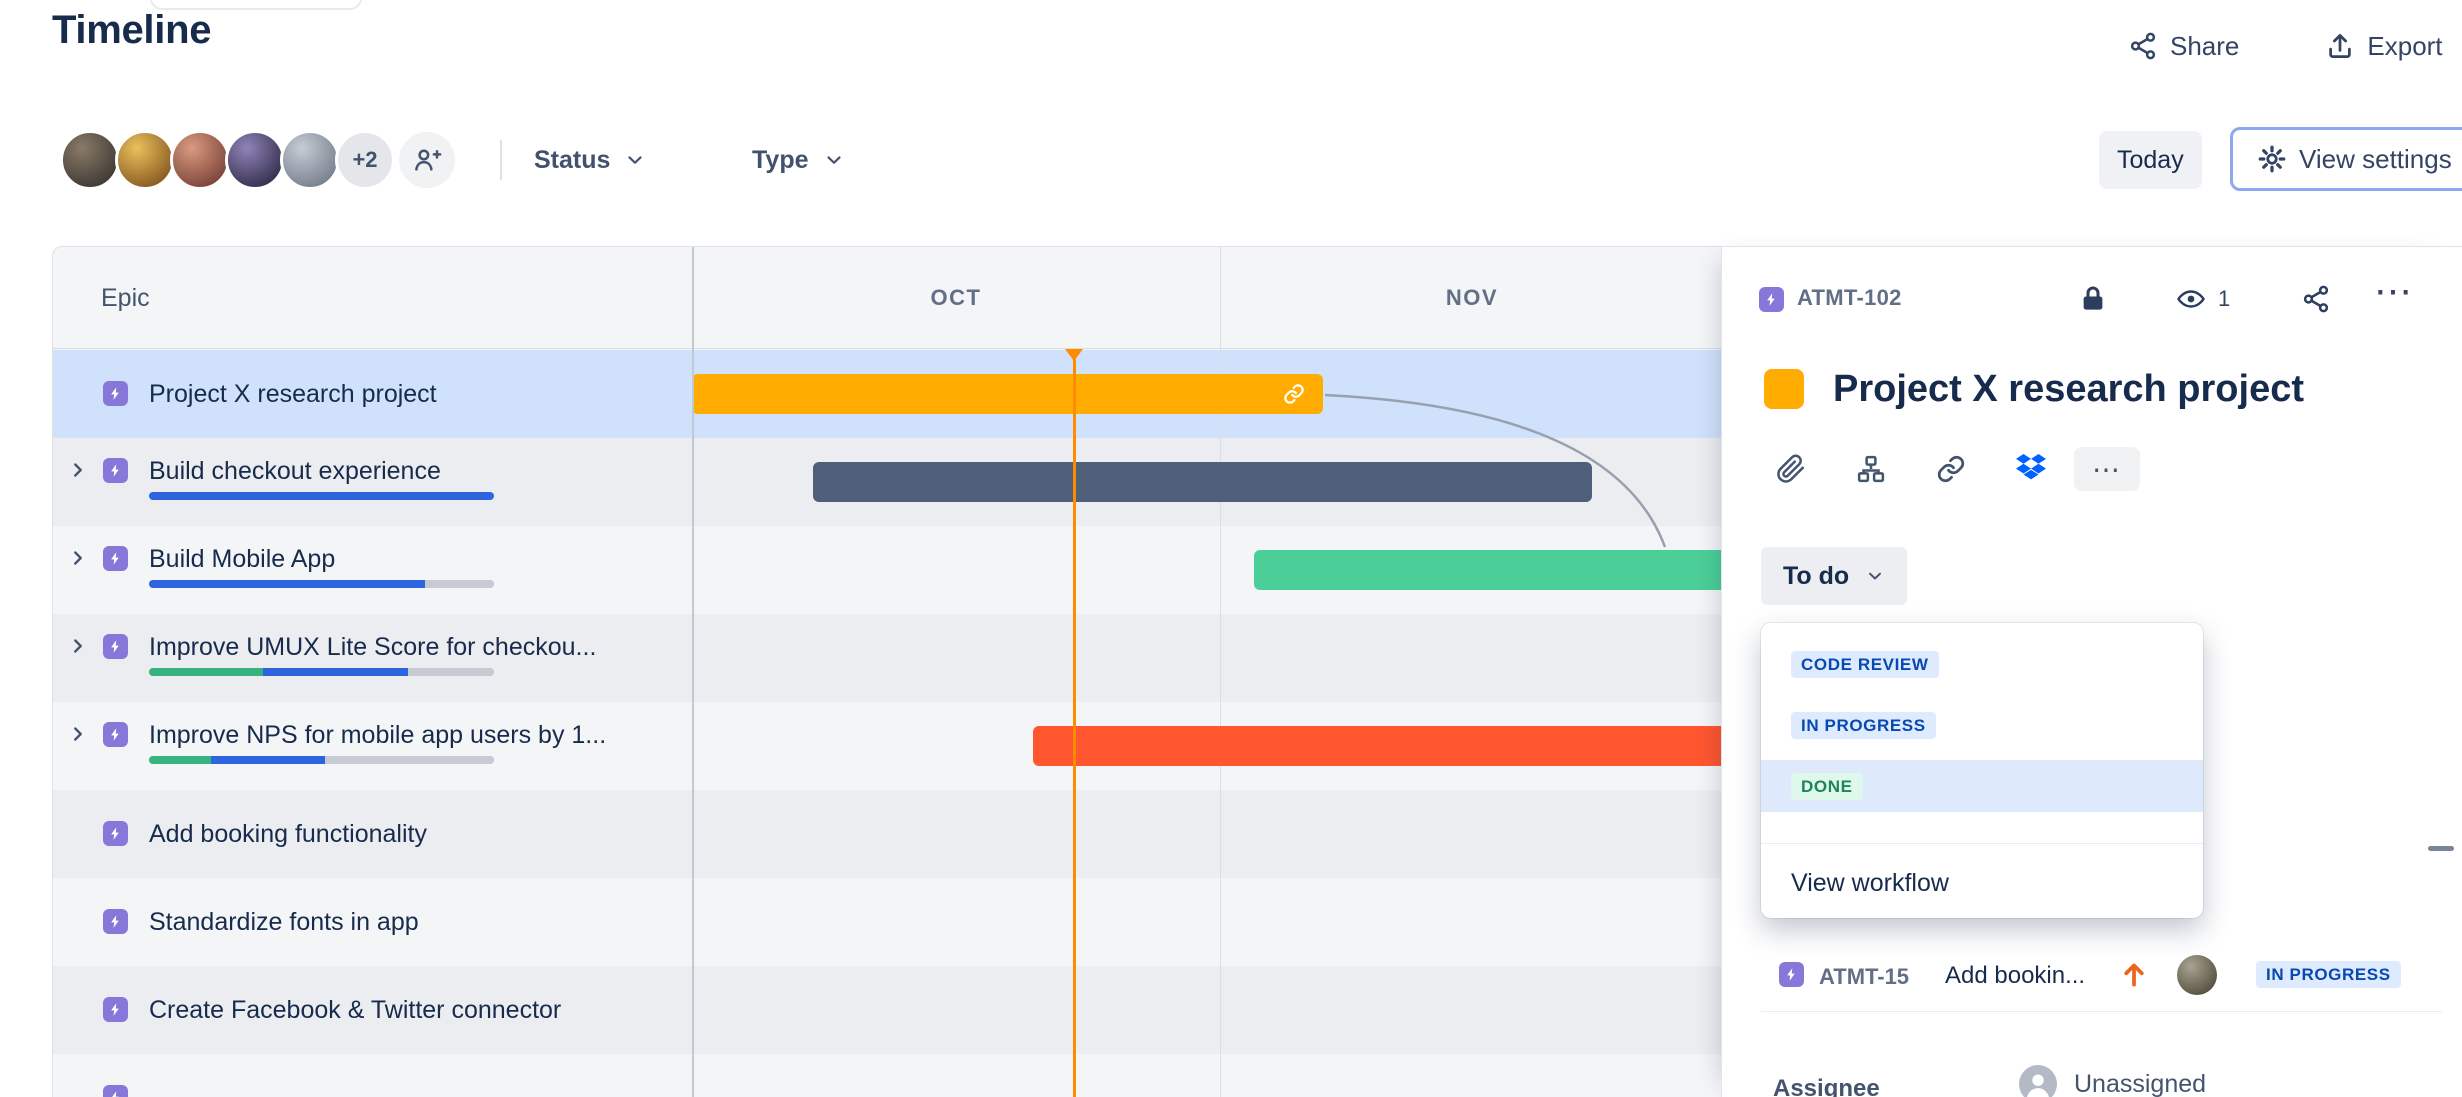 Image resolution: width=2462 pixels, height=1097 pixels. I want to click on add-person-button, so click(427, 160).